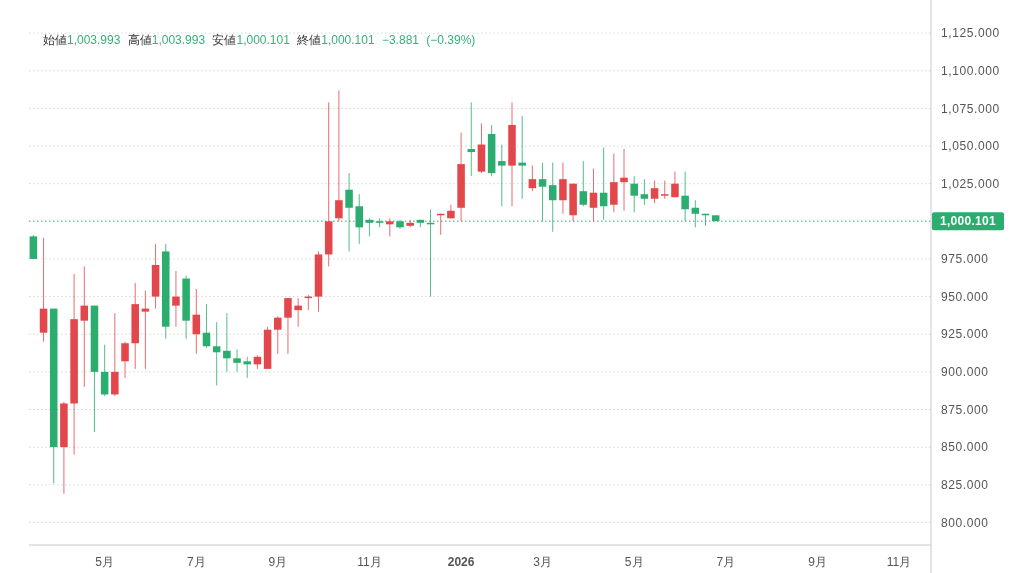  What do you see at coordinates (970, 183) in the screenshot?
I see `y-tick-label: 1,025.000` at bounding box center [970, 183].